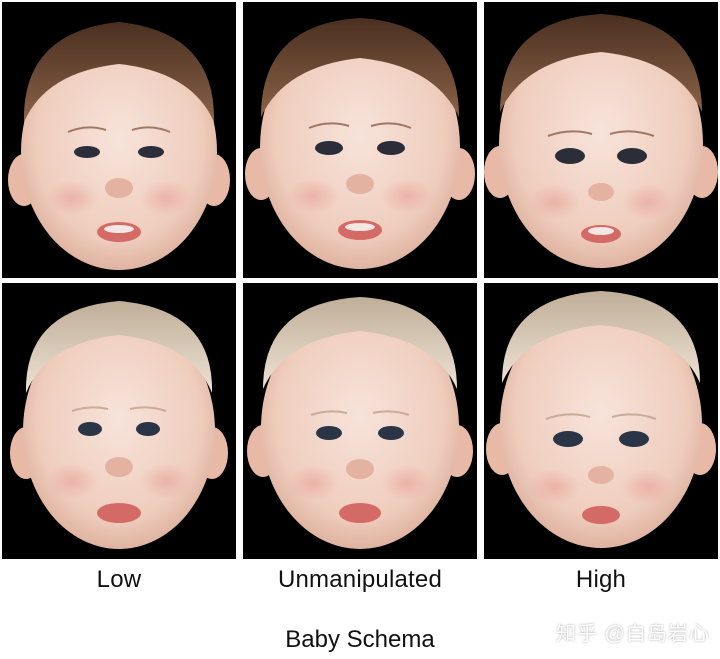  I want to click on column-label-high: High, so click(601, 579).